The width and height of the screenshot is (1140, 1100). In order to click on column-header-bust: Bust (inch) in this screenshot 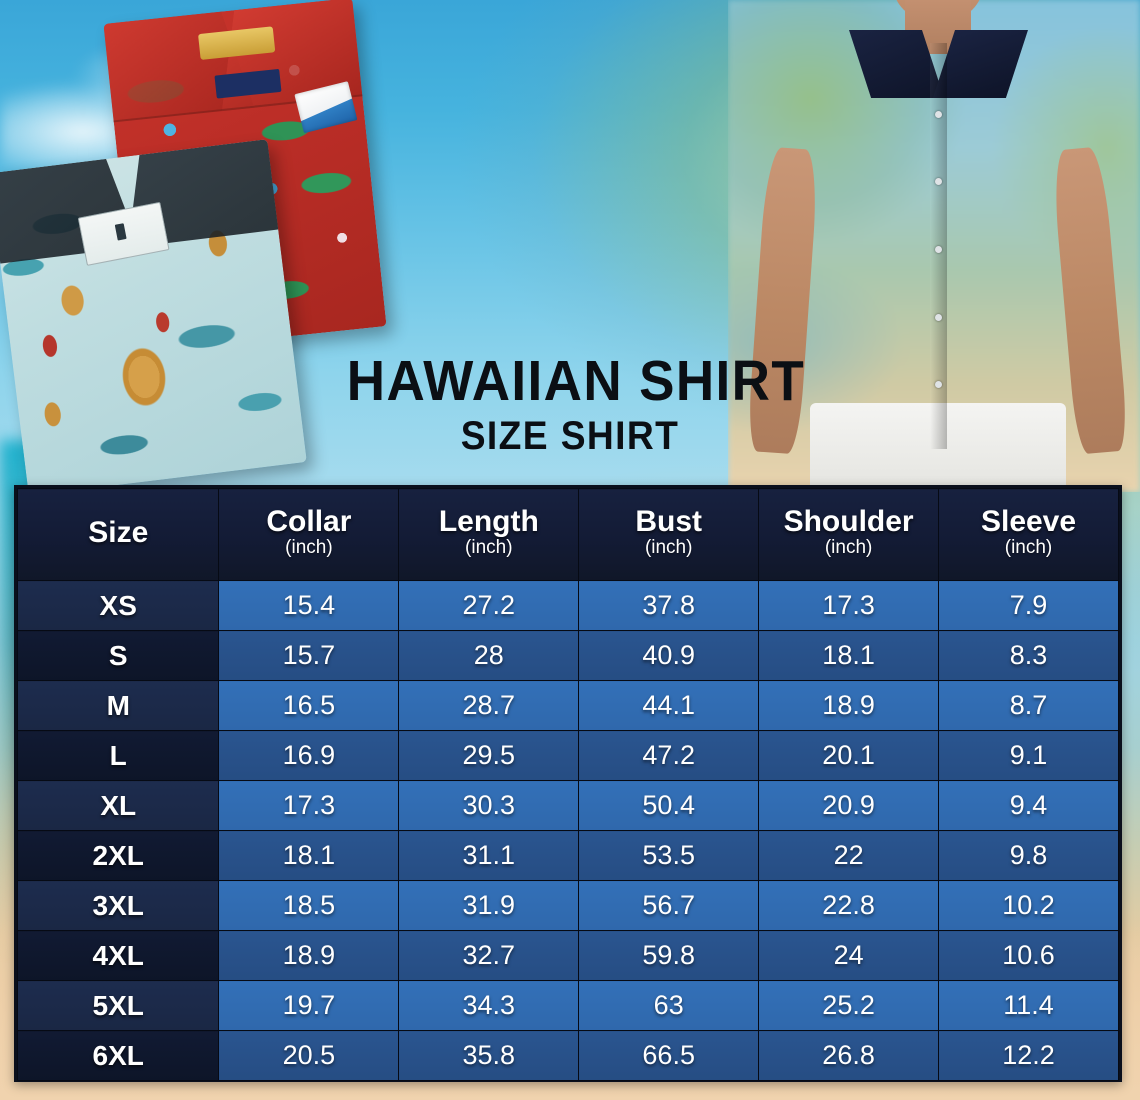, I will do `click(669, 534)`.